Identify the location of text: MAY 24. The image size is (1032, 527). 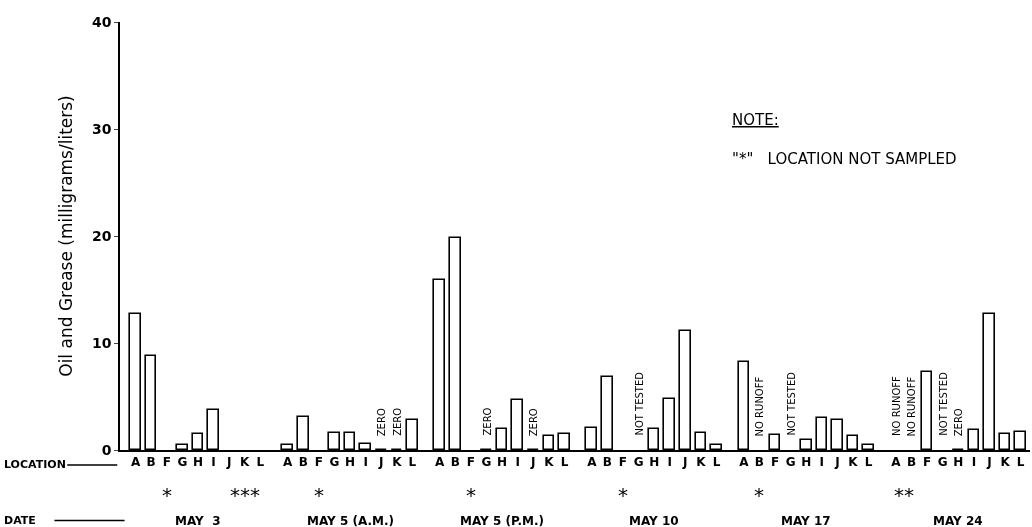
(958, 520).